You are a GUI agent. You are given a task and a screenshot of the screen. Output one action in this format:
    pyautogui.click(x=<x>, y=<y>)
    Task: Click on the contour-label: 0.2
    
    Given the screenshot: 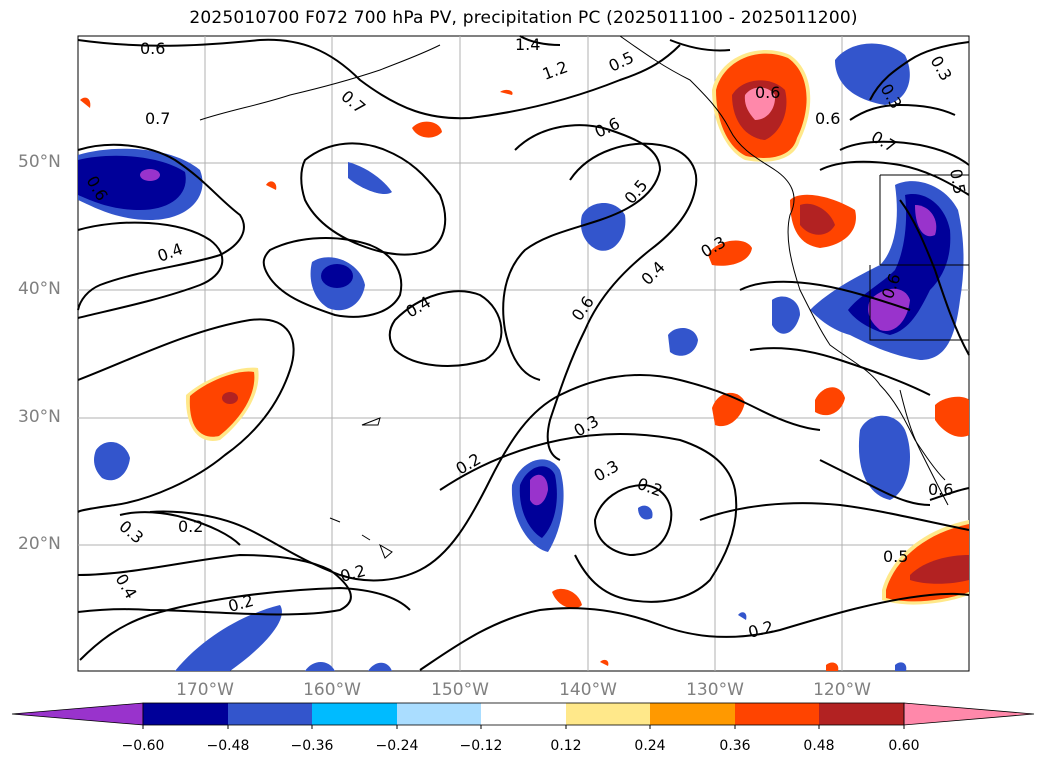 What is the action you would take?
    pyautogui.click(x=190, y=526)
    